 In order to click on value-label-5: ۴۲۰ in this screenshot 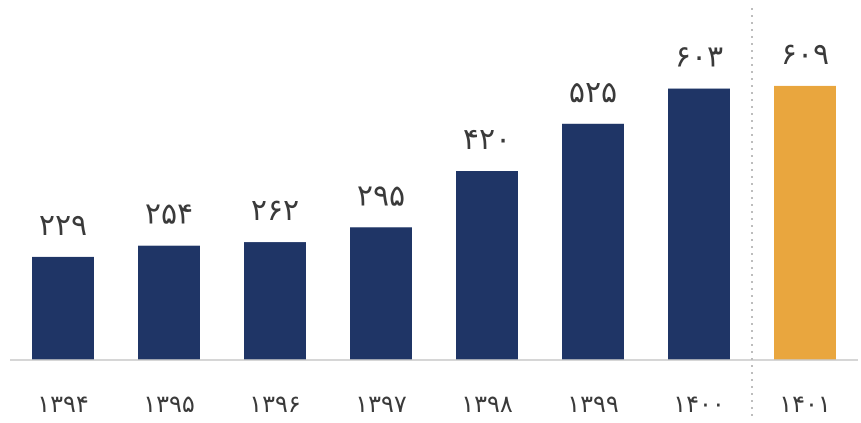, I will do `click(487, 139)`.